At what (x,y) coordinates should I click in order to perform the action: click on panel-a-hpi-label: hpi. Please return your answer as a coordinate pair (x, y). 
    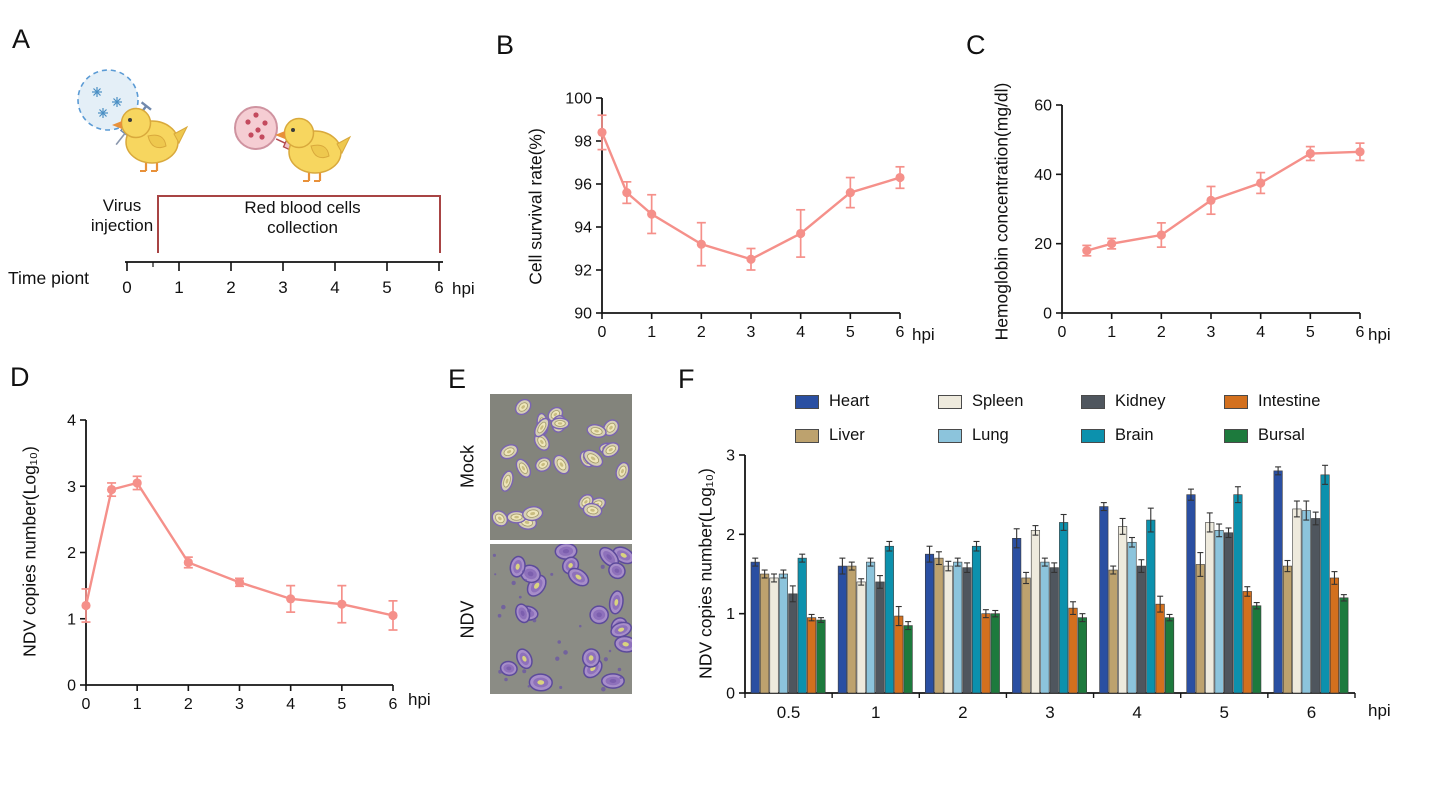
    Looking at the image, I should click on (463, 288).